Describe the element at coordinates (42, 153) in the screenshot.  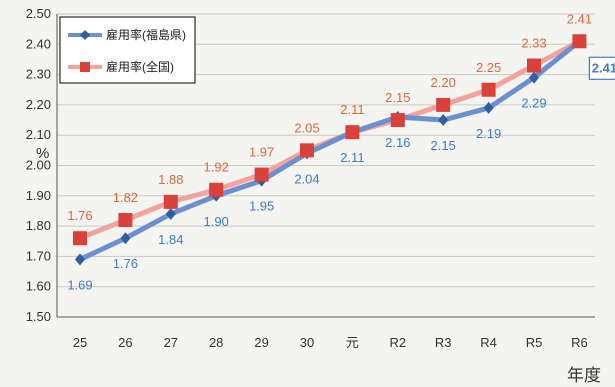
I see `y-axis-title: %` at that location.